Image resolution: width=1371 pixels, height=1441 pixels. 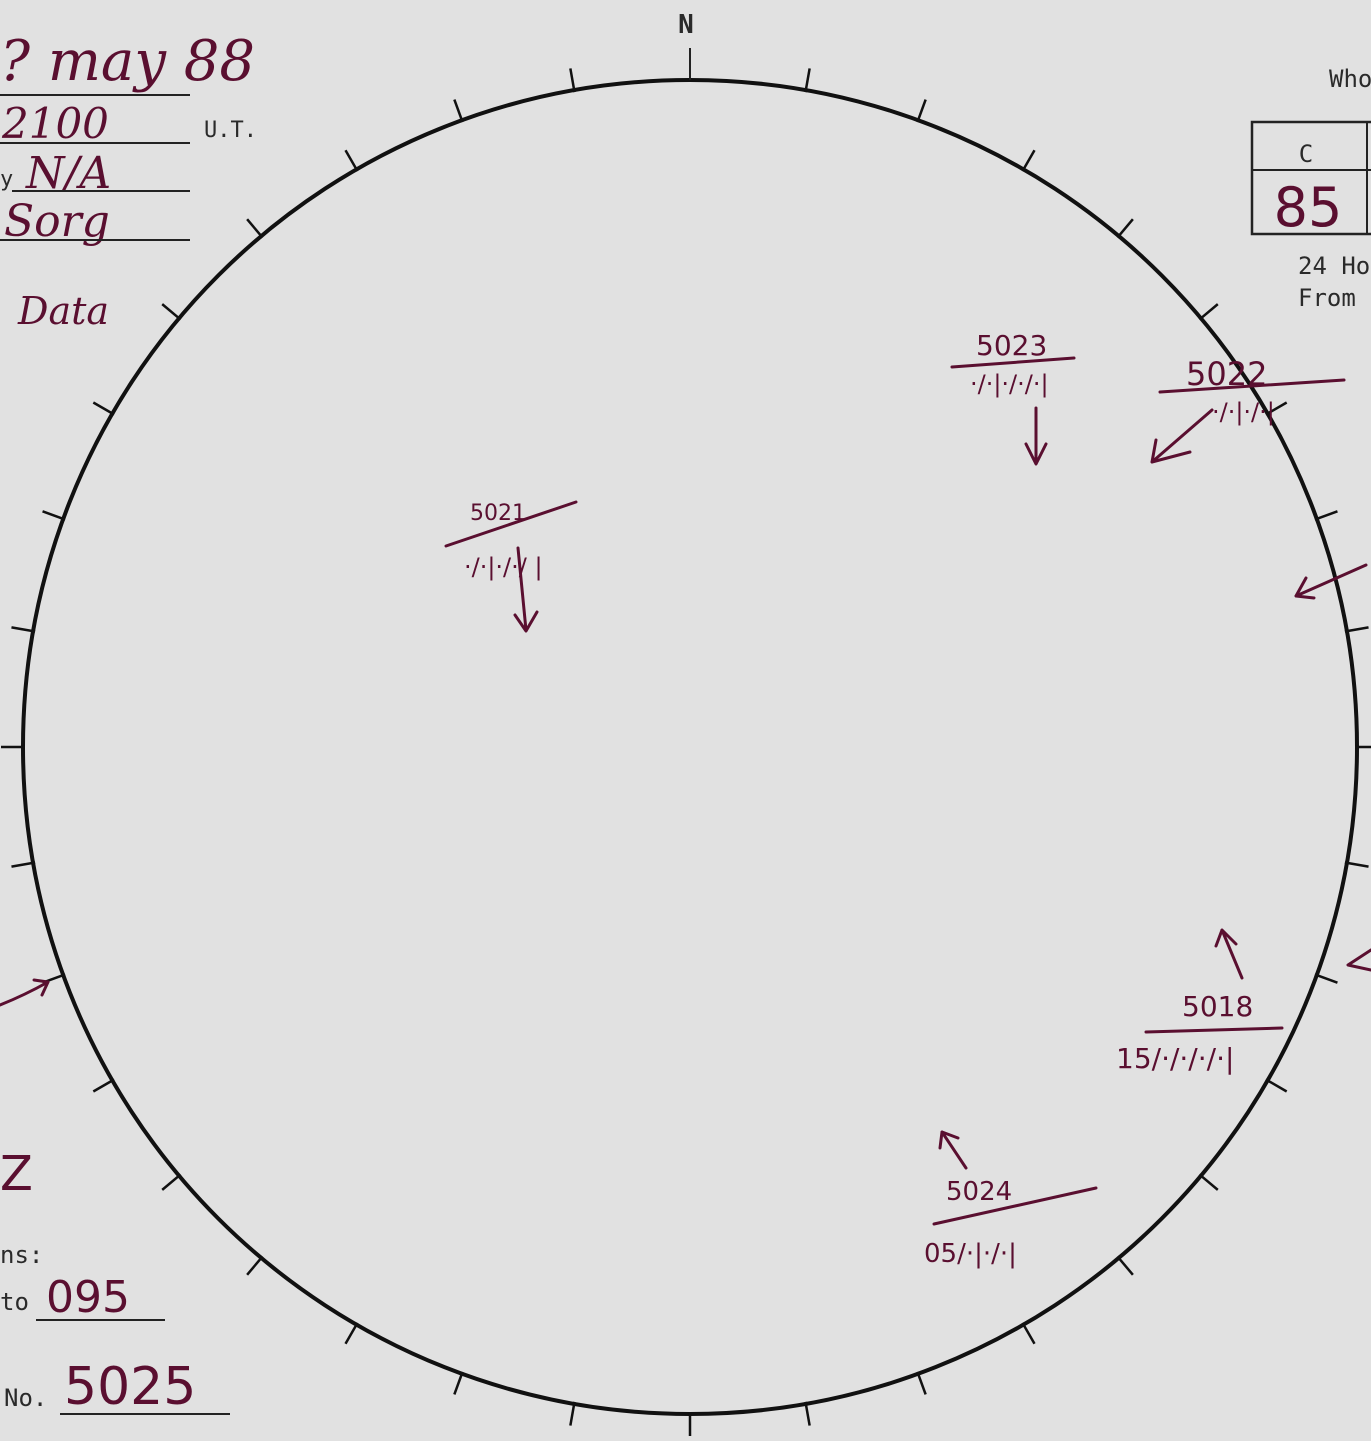 What do you see at coordinates (1011, 345) in the screenshot?
I see `station-id: 5023` at bounding box center [1011, 345].